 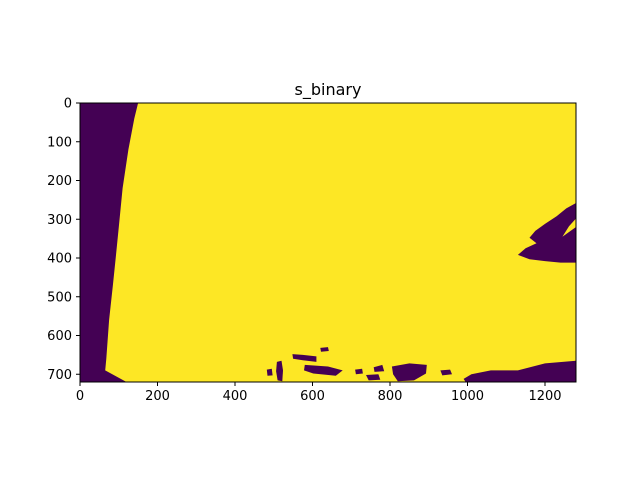 What do you see at coordinates (109, 242) in the screenshot?
I see `zero-region-left-band` at bounding box center [109, 242].